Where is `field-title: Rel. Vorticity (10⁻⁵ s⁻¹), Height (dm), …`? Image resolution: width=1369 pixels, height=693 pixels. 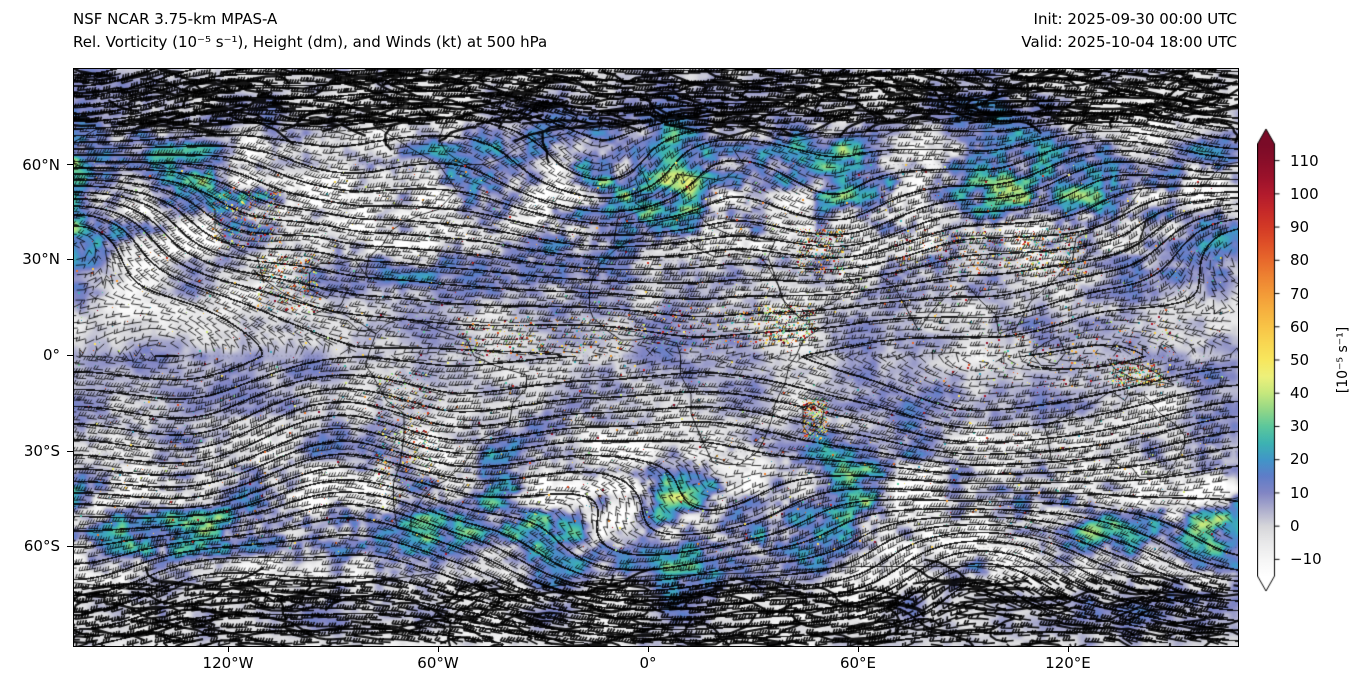
field-title: Rel. Vorticity (10⁻⁵ s⁻¹), Height (dm), … is located at coordinates (310, 42).